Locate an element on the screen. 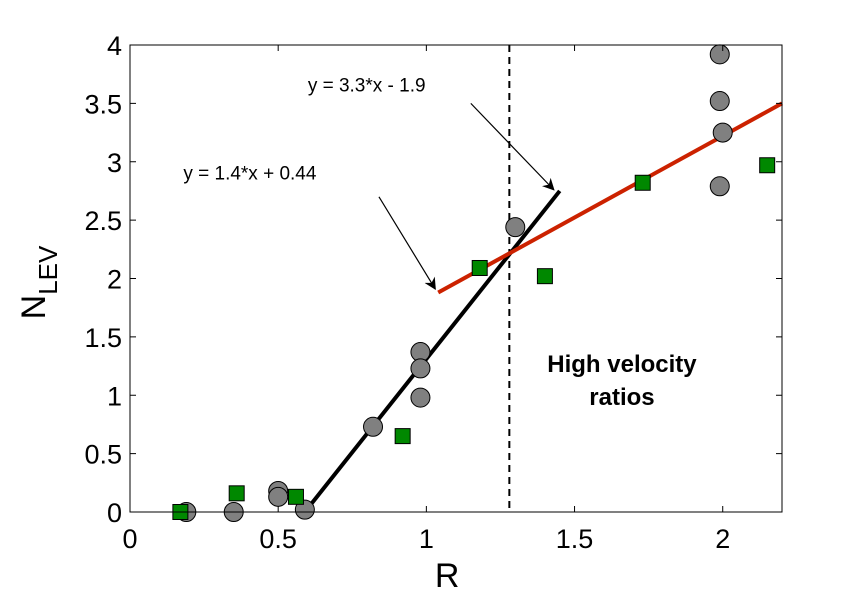 This screenshot has width=865, height=599. x-tick-label: 2 is located at coordinates (722, 539).